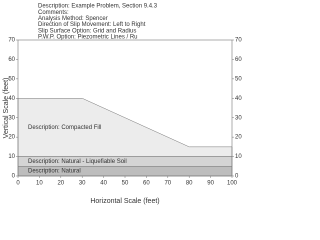 This screenshot has width=320, height=240. Describe the element at coordinates (11, 138) in the screenshot. I see `y-tick-label: 20` at that location.